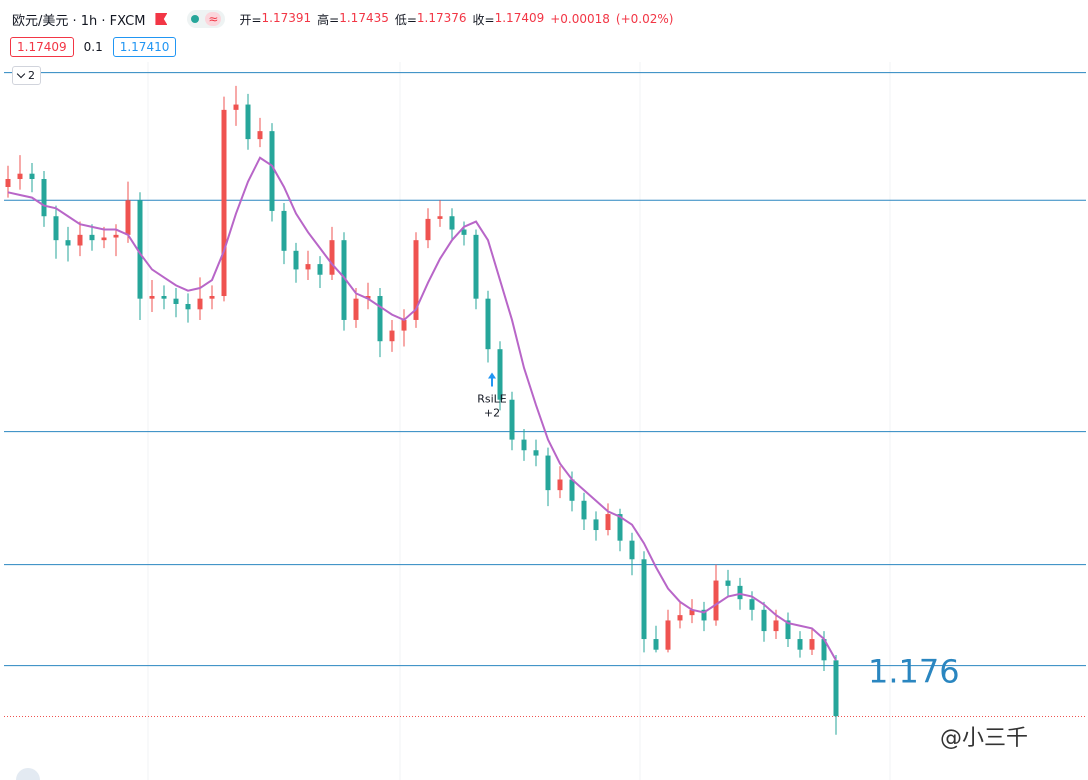 The width and height of the screenshot is (1088, 780). I want to click on spread: 0.1, so click(93, 47).